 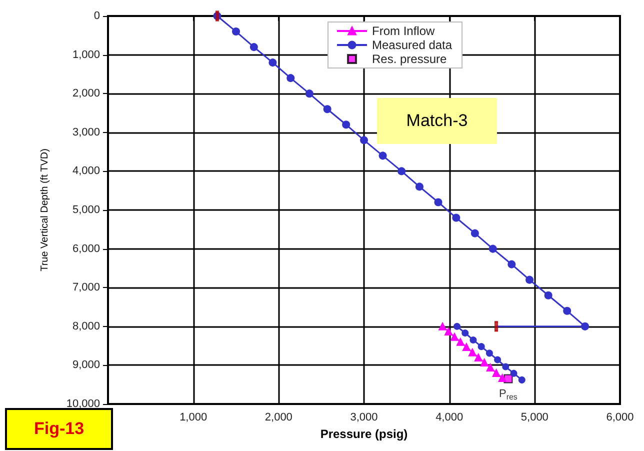 I want to click on y-tick-label: 2,000, so click(x=86, y=94).